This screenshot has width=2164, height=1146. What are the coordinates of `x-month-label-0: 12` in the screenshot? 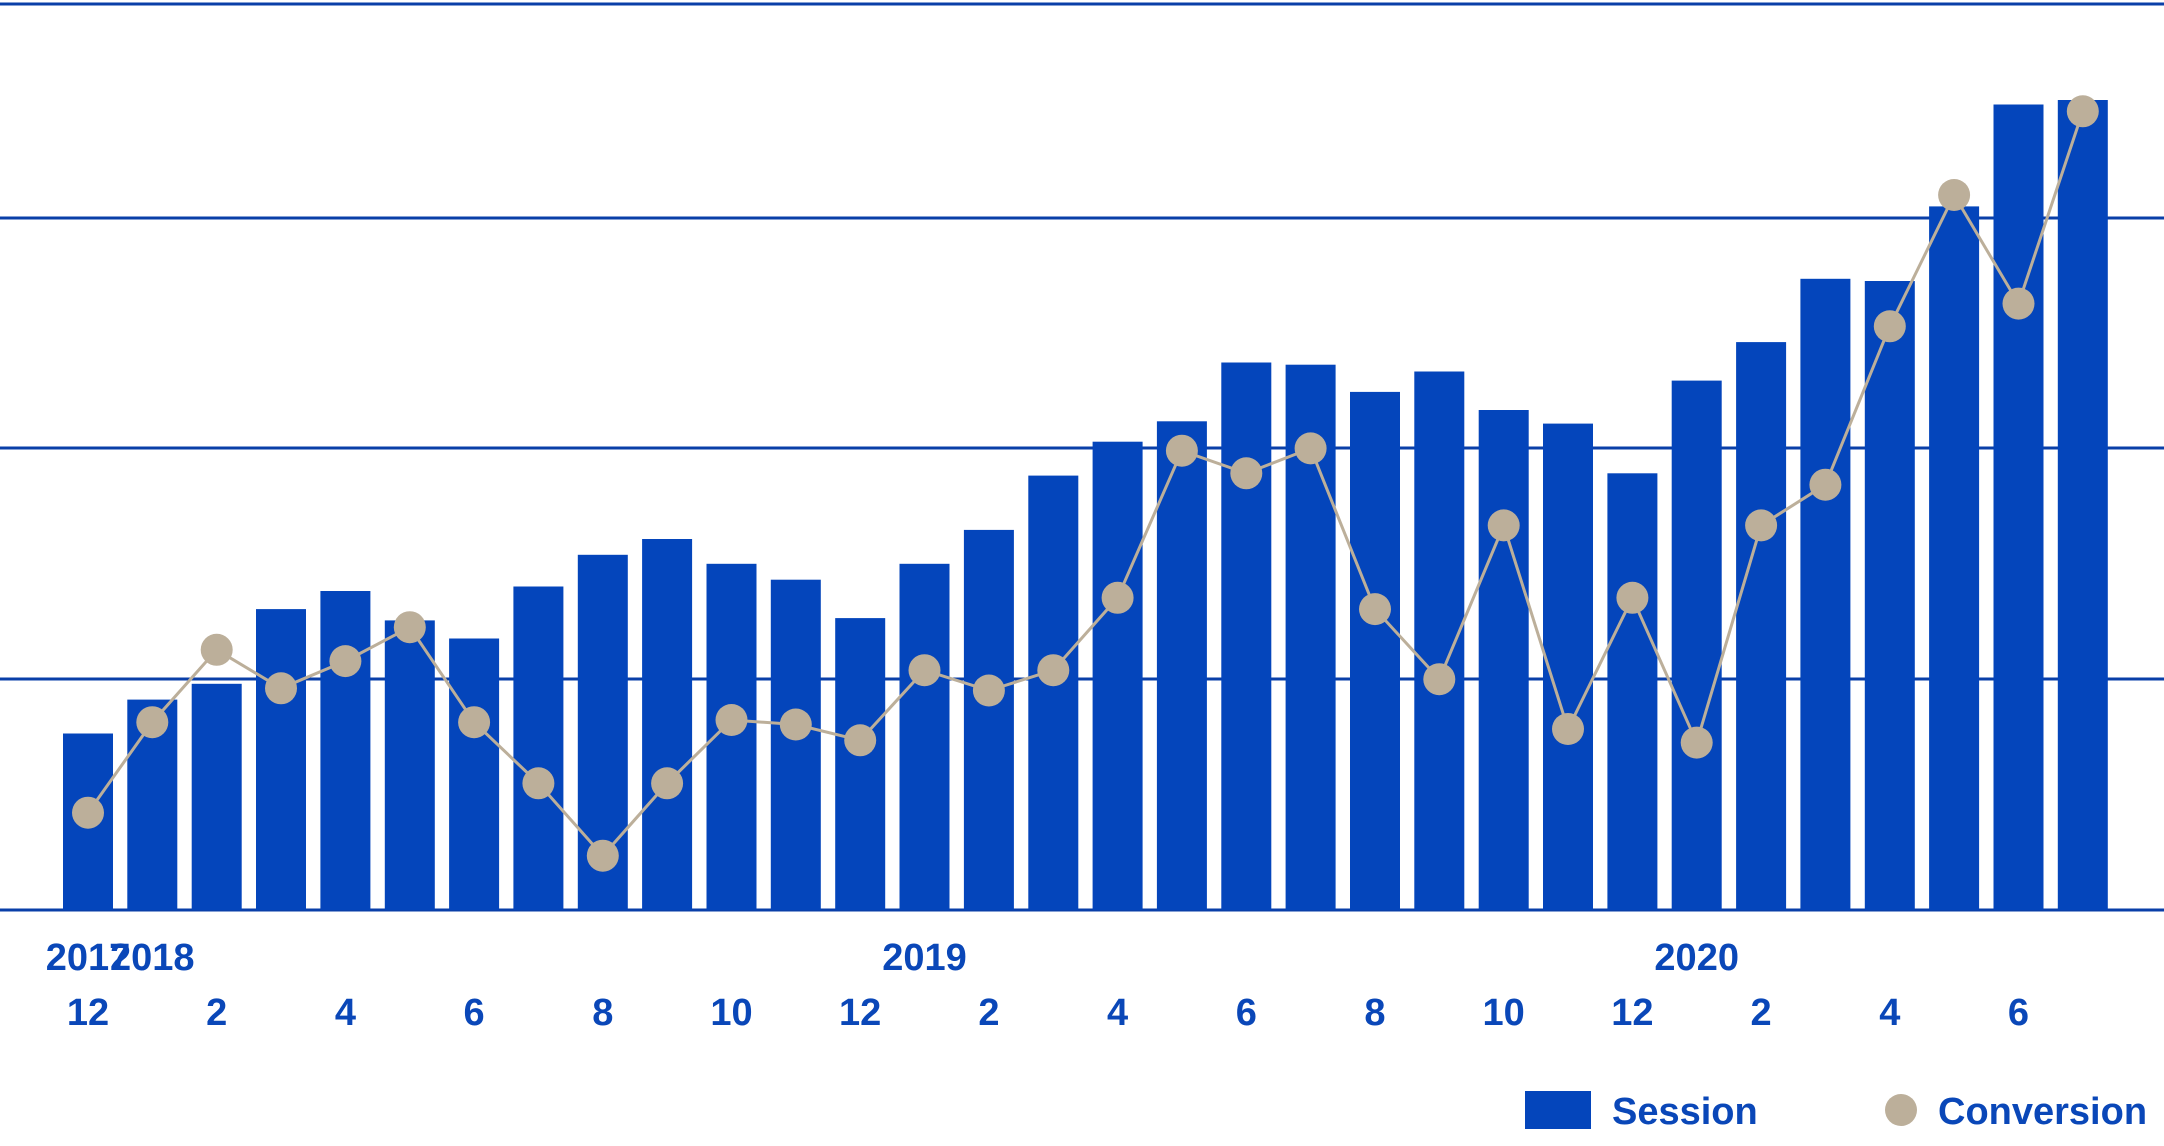 It's located at (88, 1013).